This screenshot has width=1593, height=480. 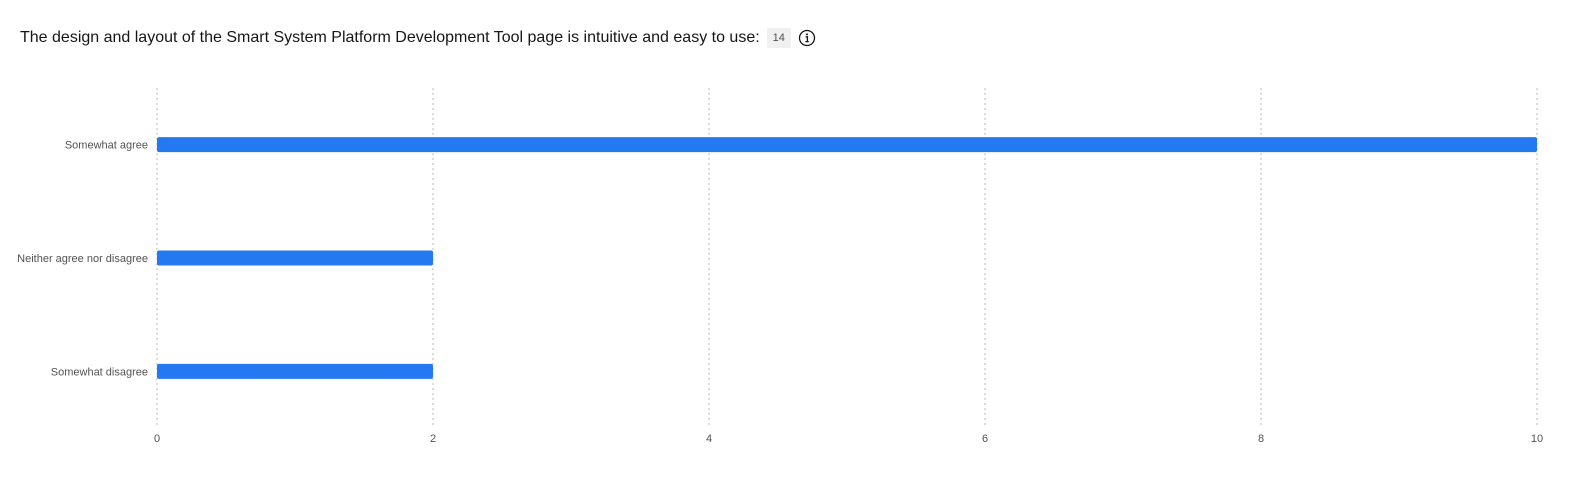 I want to click on response-count-badge: 14, so click(x=778, y=38).